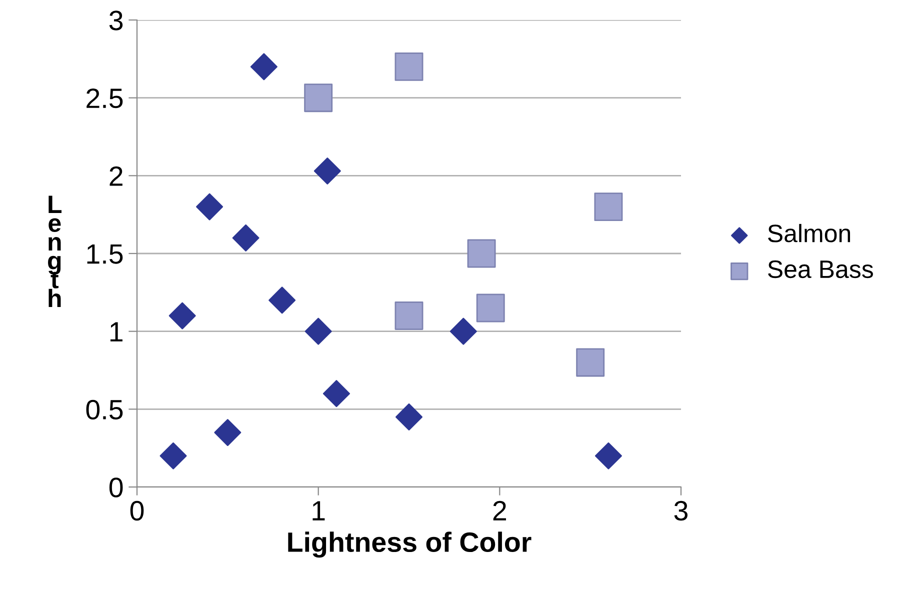 Image resolution: width=914 pixels, height=600 pixels. What do you see at coordinates (410, 545) in the screenshot?
I see `x-axis-title: Lightness of Color` at bounding box center [410, 545].